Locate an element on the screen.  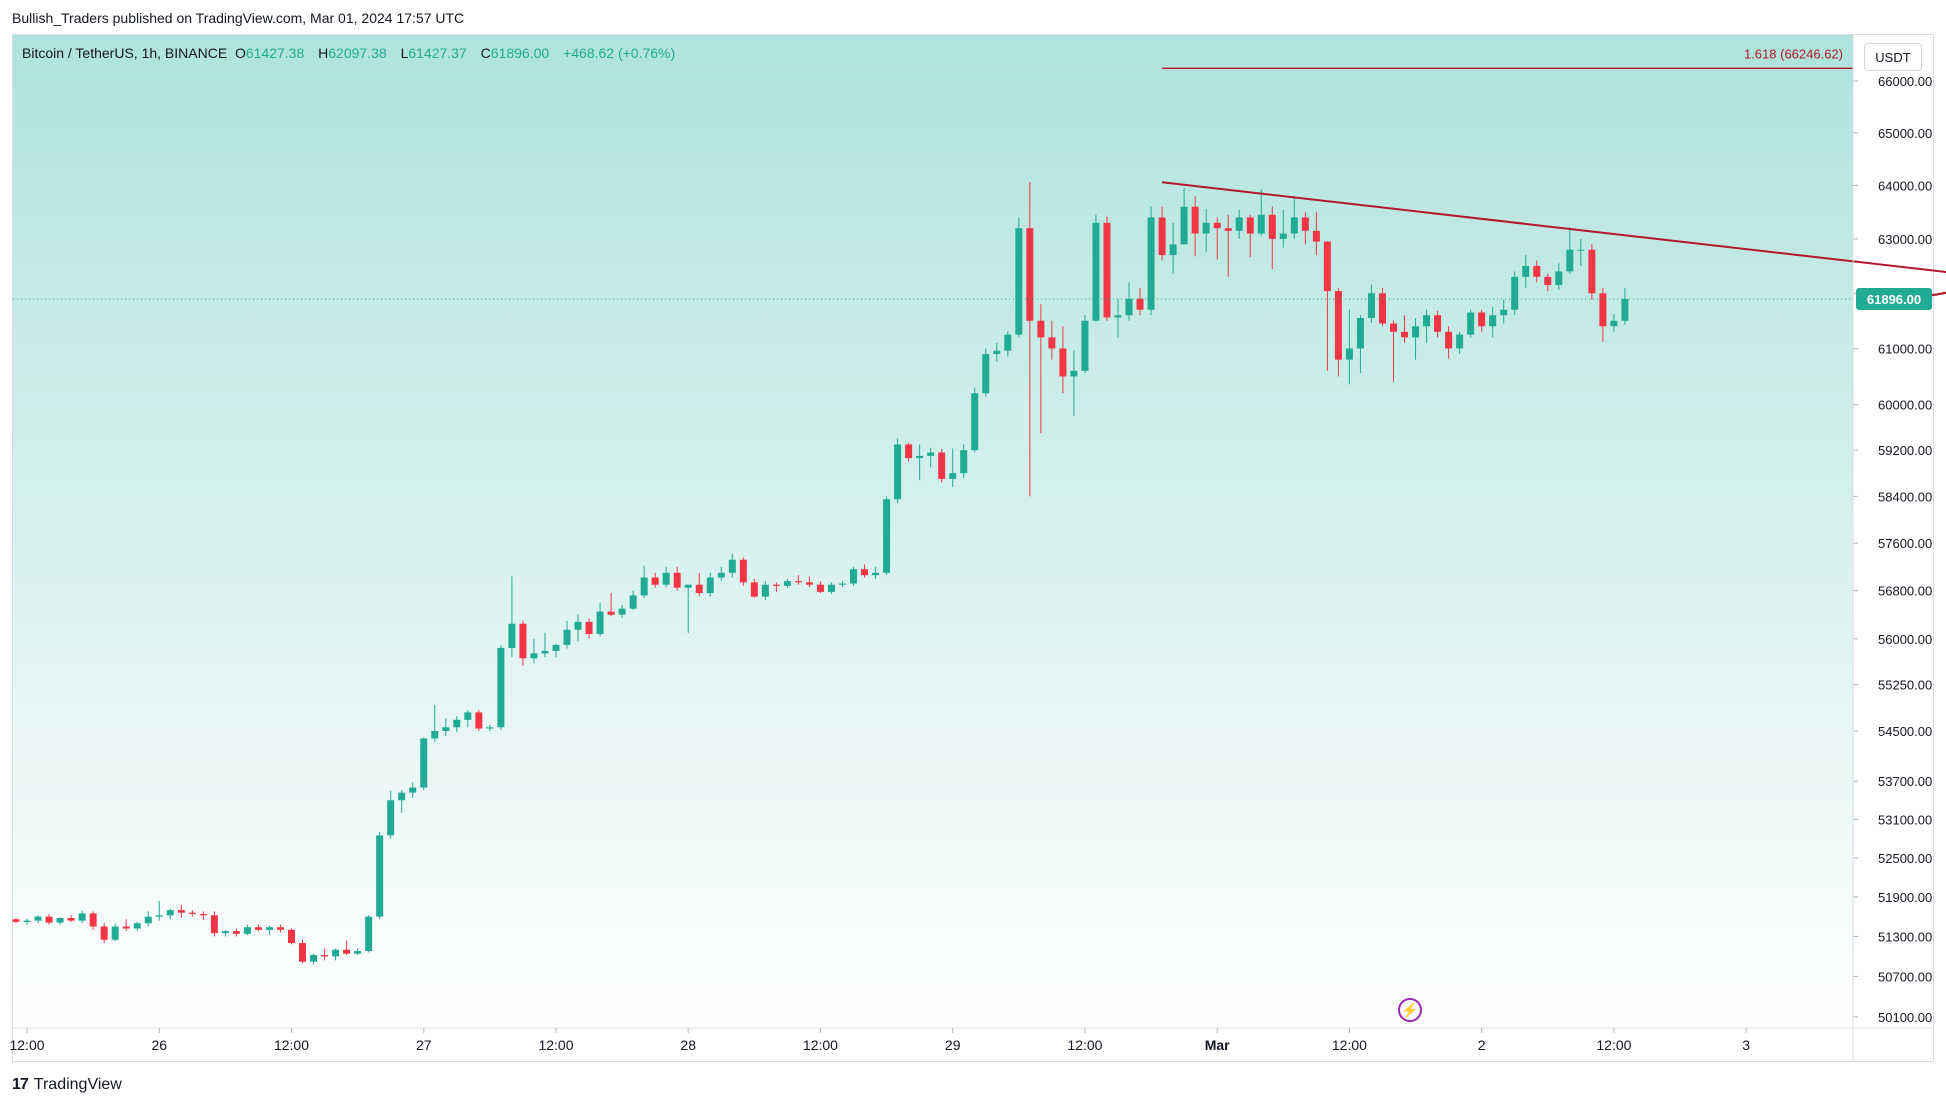
descending-trendline is located at coordinates (1553, 227).